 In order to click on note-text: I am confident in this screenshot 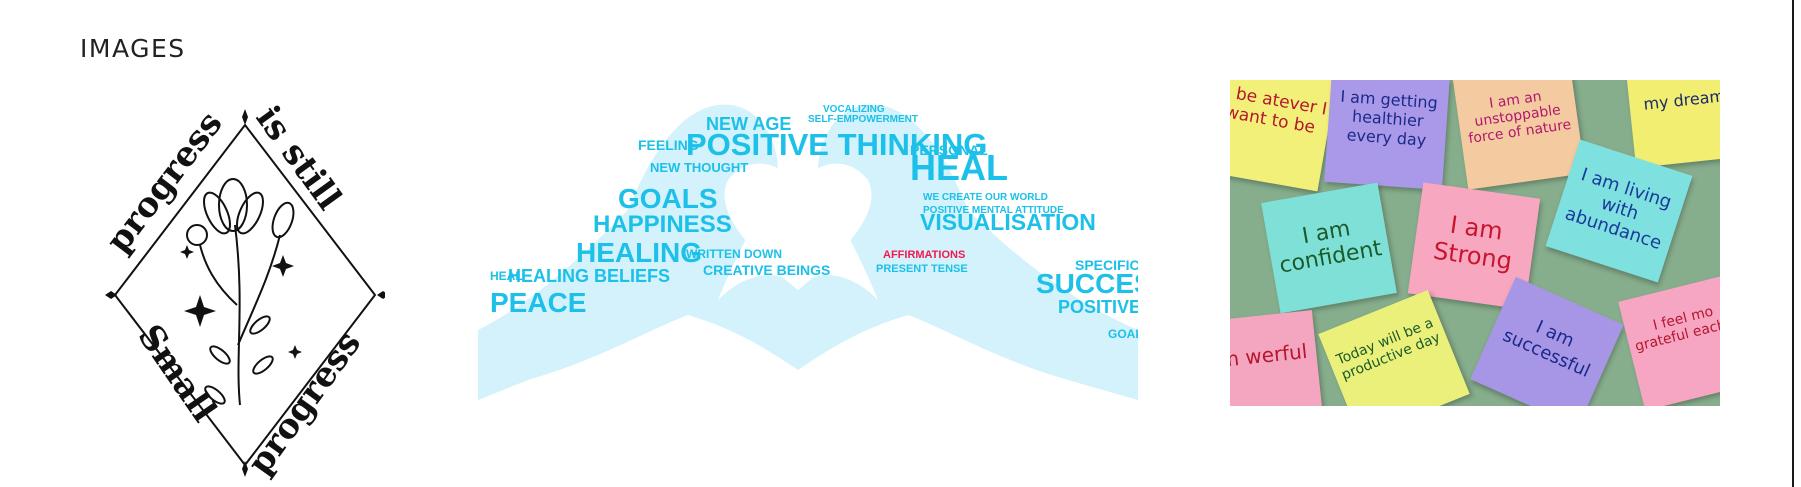, I will do `click(1330, 247)`.